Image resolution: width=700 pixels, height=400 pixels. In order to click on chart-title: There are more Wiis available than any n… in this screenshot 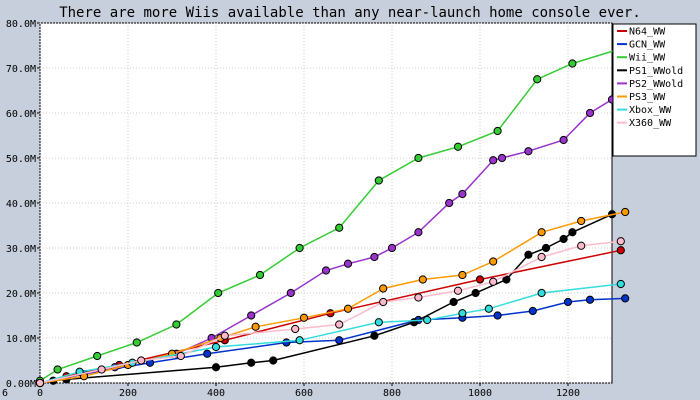, I will do `click(350, 13)`.